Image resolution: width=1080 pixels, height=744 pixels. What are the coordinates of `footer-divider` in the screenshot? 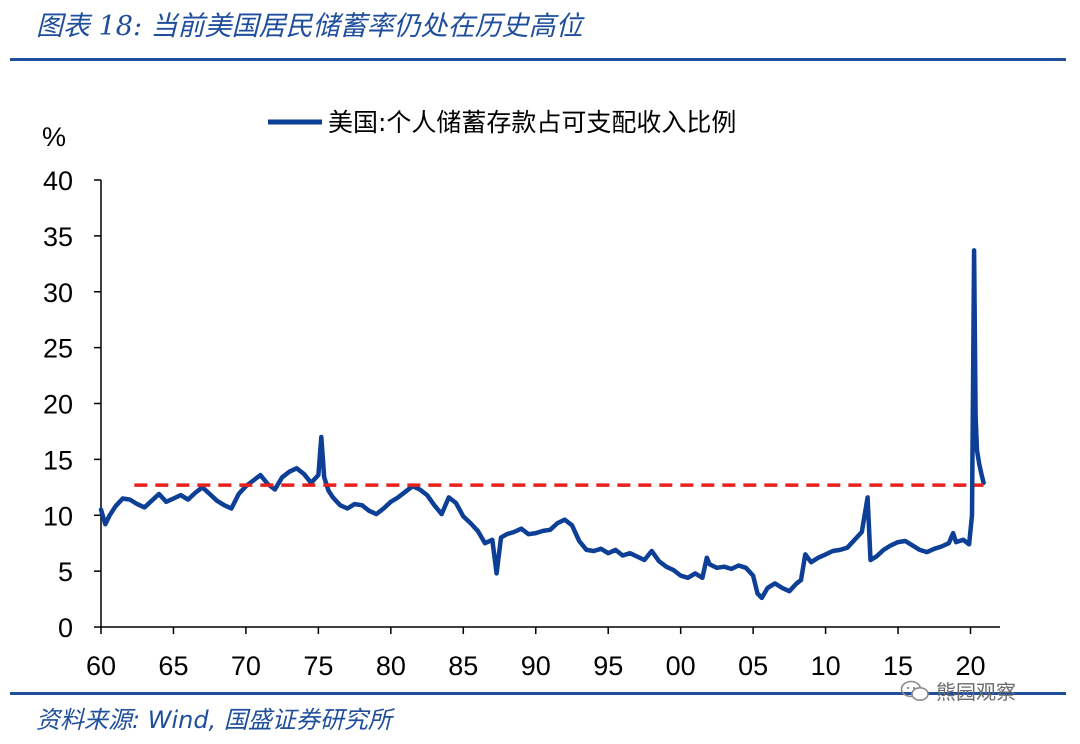 It's located at (538, 693).